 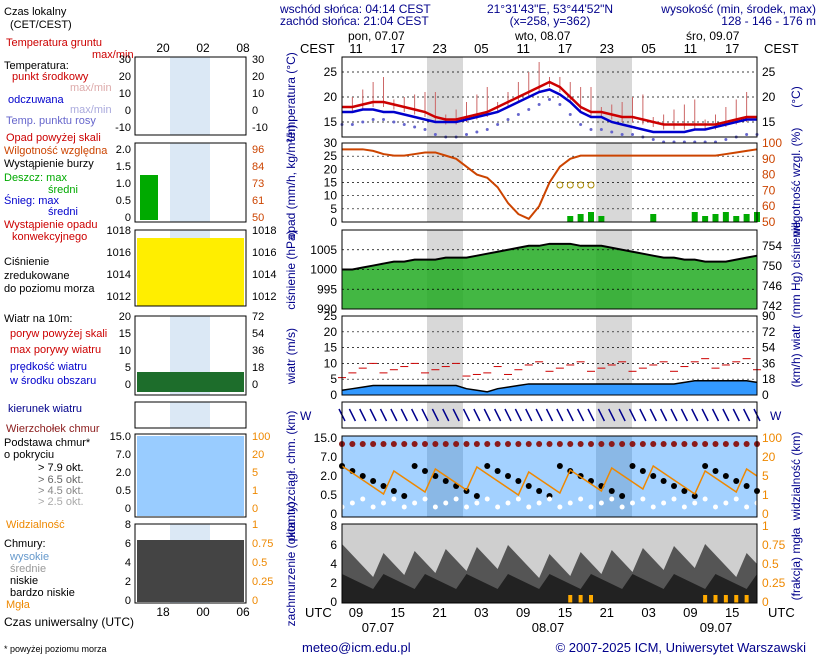 What do you see at coordinates (796, 563) in the screenshot?
I see `fog-ylabel: (frakcja) mgła` at bounding box center [796, 563].